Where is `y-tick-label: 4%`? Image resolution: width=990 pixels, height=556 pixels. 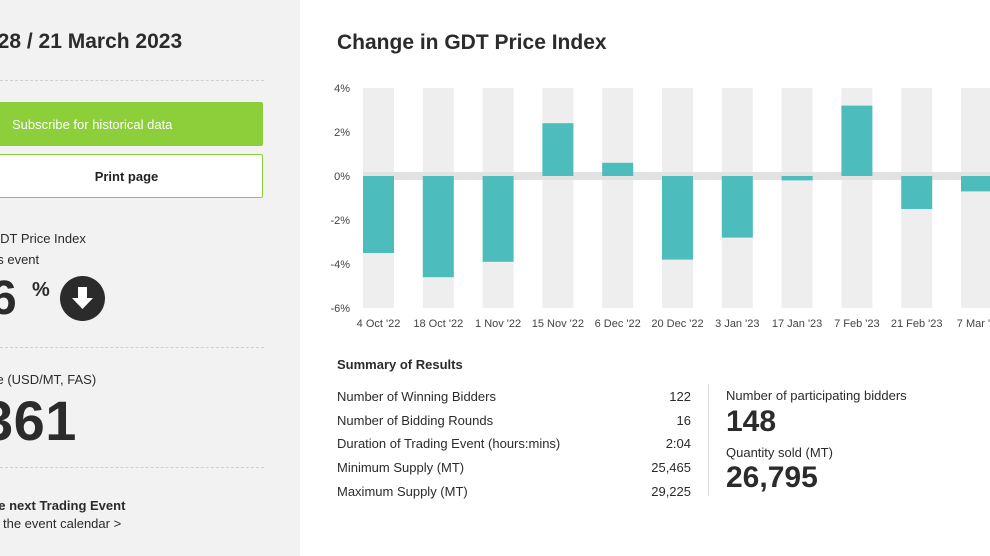
y-tick-label: 4% is located at coordinates (342, 89).